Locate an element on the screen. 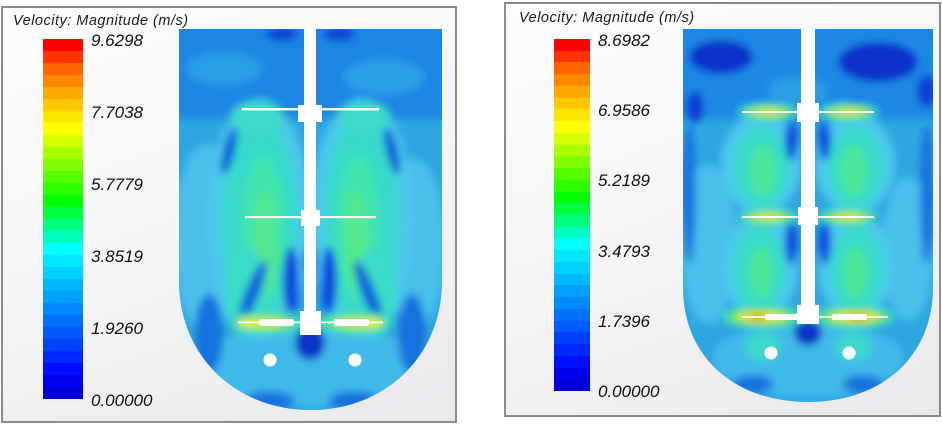  colorbar-tick-label: 3.4793 is located at coordinates (624, 251).